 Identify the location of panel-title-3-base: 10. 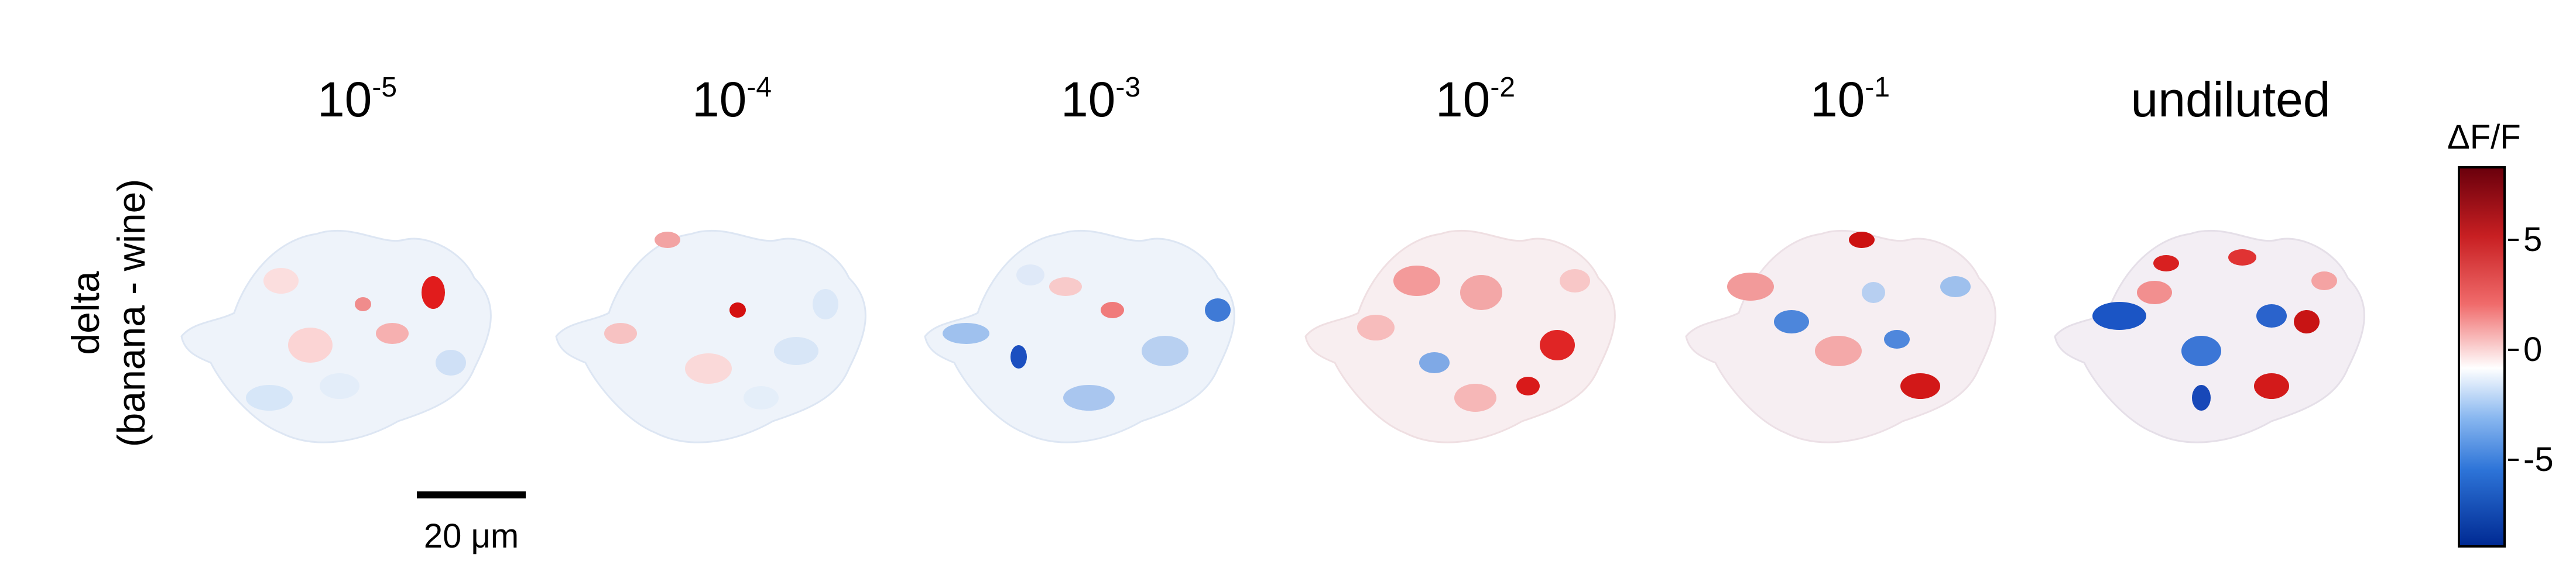
(1088, 99).